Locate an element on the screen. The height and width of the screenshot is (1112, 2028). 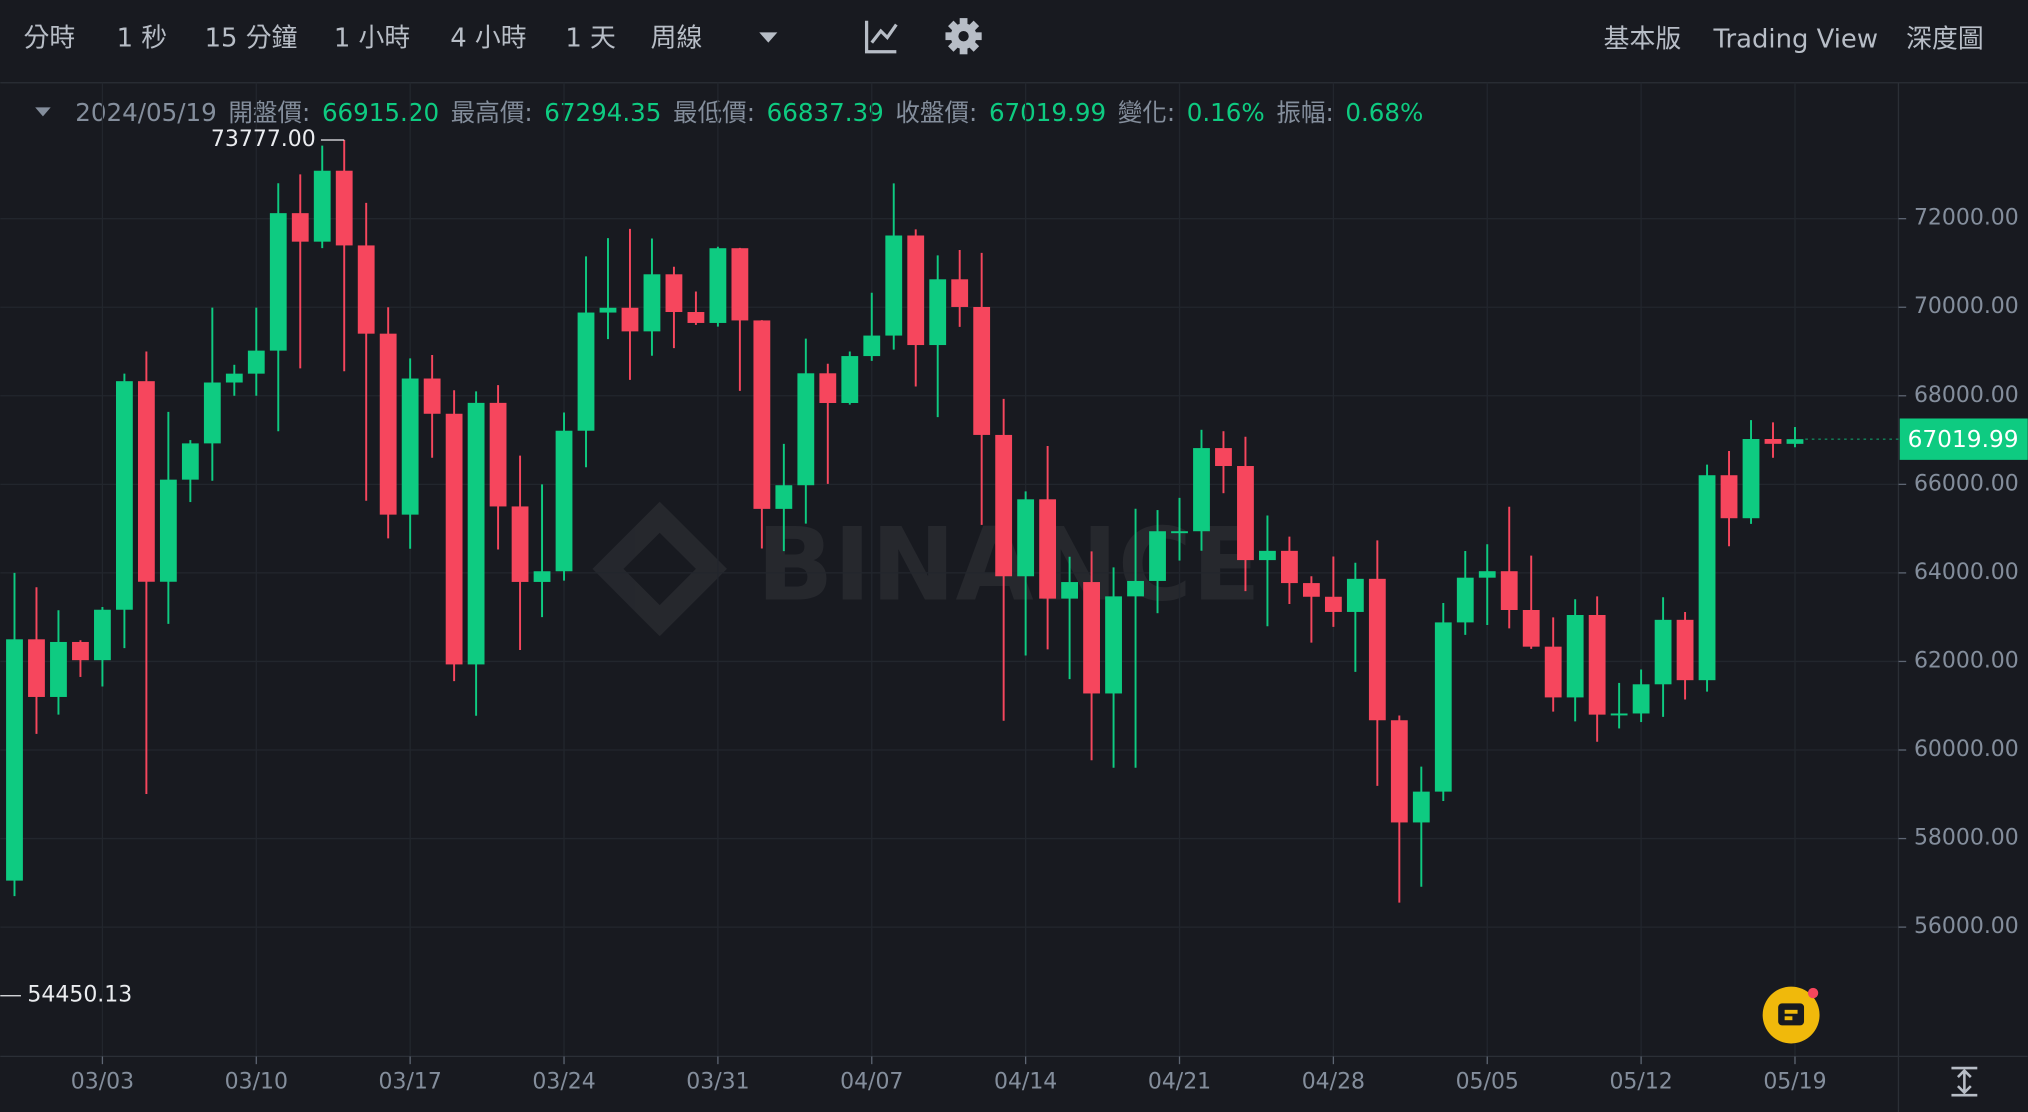
info-value: 67294.35 is located at coordinates (602, 112).